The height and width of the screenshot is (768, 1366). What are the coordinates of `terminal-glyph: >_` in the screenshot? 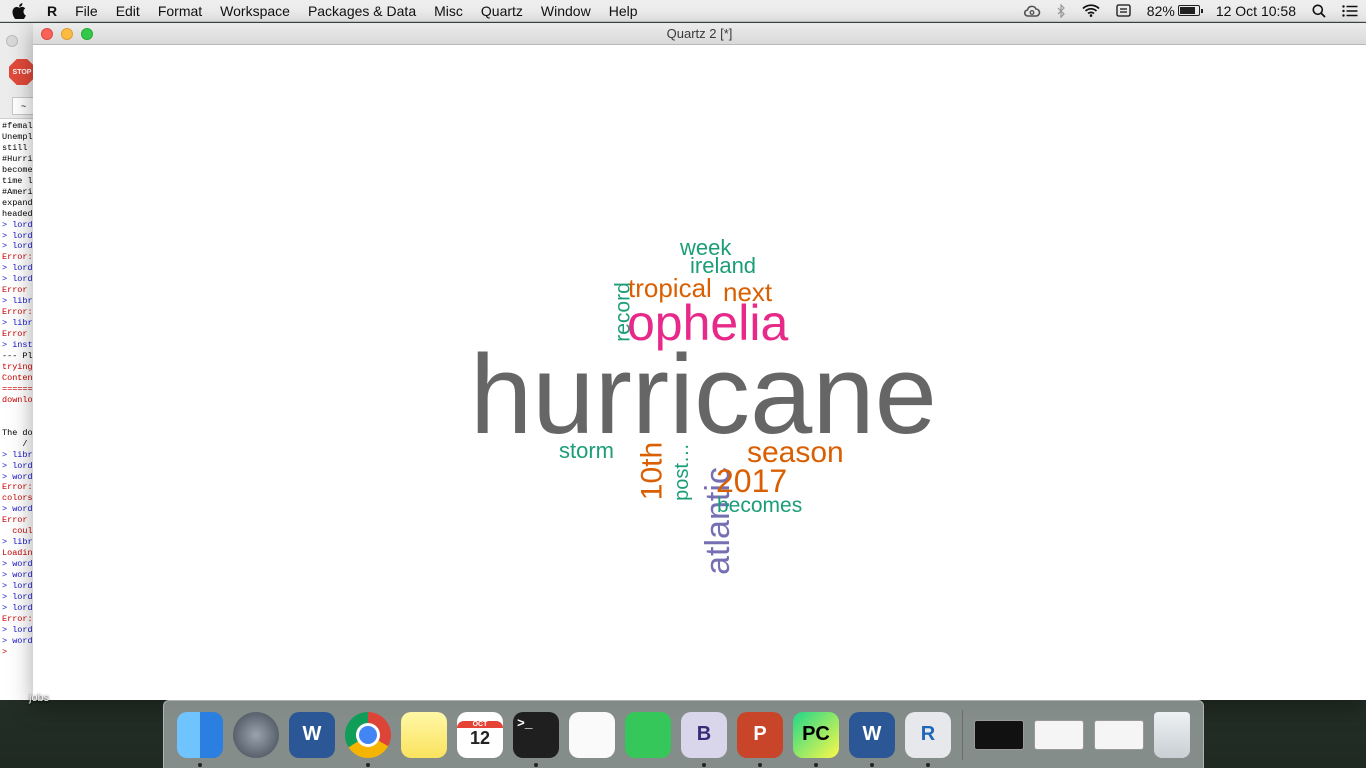 It's located at (525, 723).